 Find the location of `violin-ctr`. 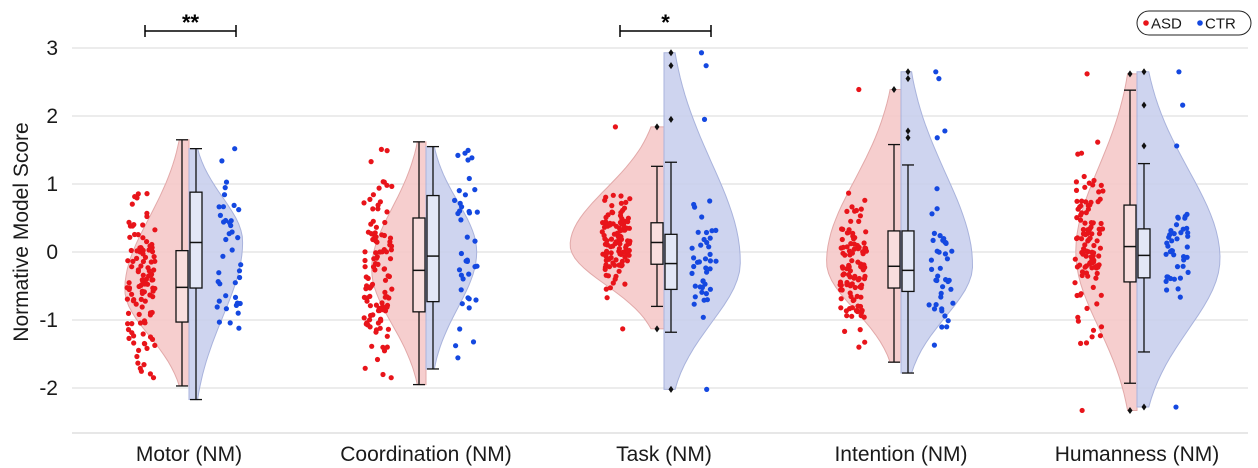

violin-ctr is located at coordinates (702, 221).